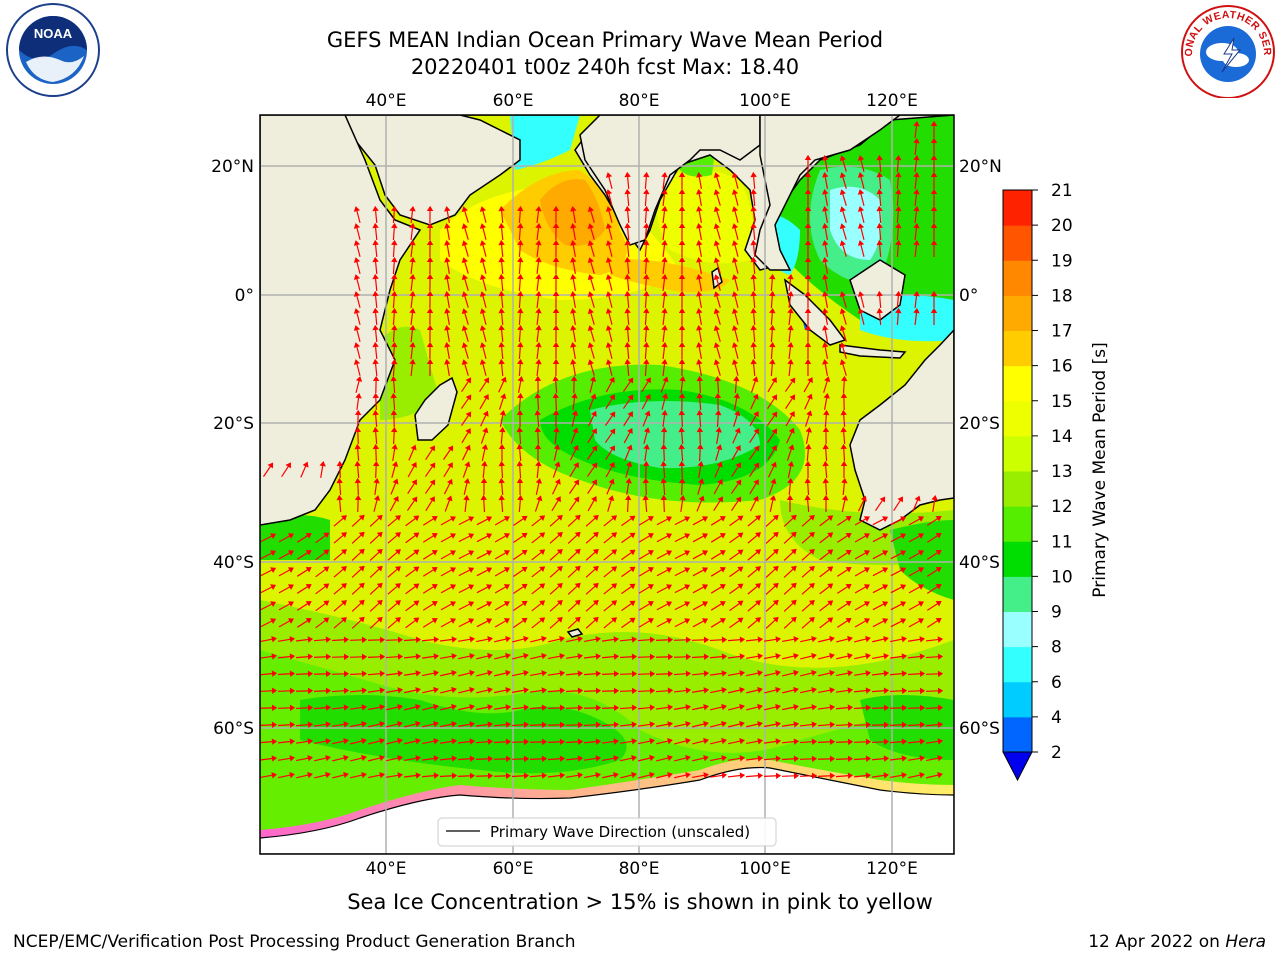 The width and height of the screenshot is (1280, 960). Describe the element at coordinates (1062, 577) in the screenshot. I see `colorbar-tick-label: 10` at that location.